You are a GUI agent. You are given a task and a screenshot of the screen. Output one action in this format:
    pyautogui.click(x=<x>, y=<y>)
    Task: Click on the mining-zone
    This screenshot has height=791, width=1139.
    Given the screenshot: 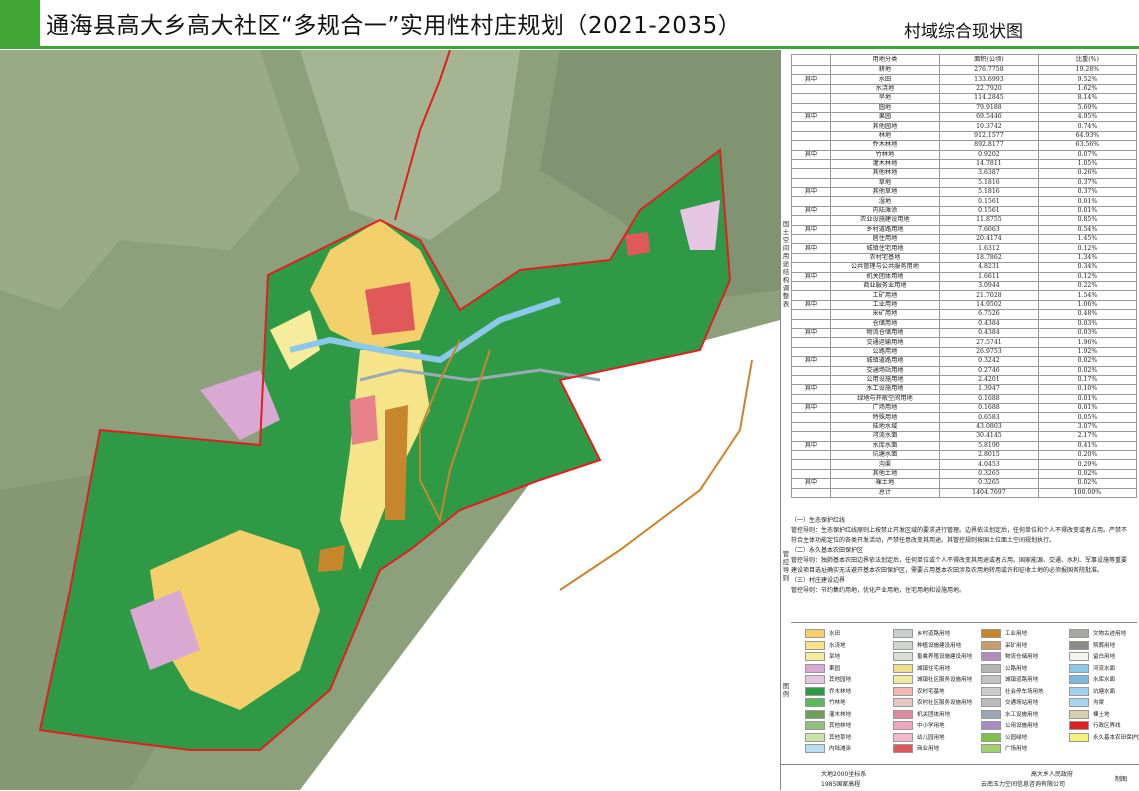 What is the action you would take?
    pyautogui.click(x=331, y=558)
    